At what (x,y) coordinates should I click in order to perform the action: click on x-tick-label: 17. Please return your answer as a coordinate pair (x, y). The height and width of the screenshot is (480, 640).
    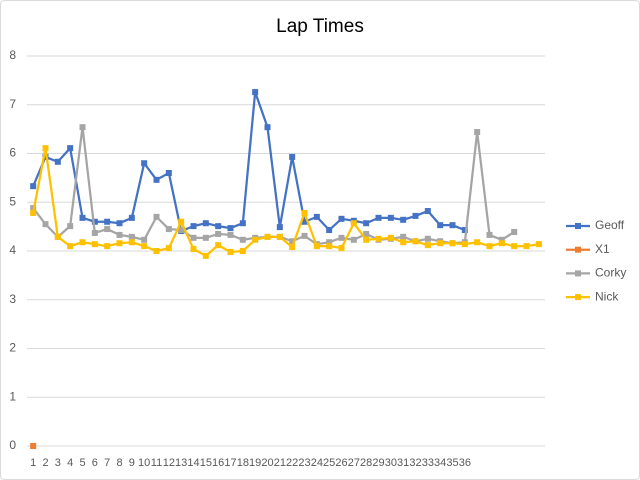
    Looking at the image, I should click on (230, 463).